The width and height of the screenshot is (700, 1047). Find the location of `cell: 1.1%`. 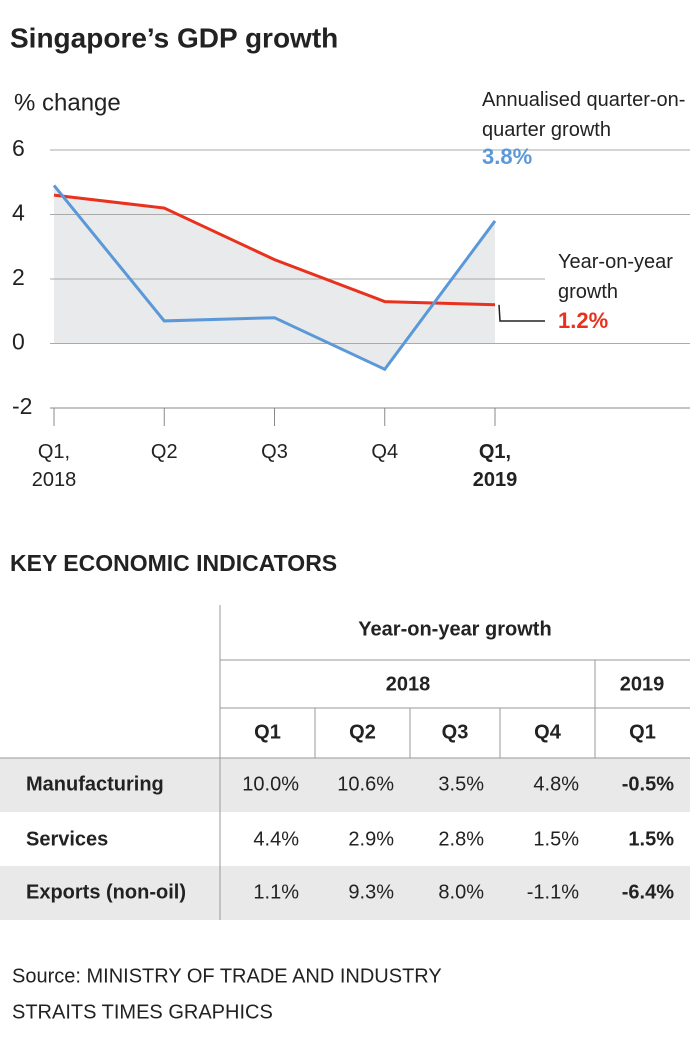

cell: 1.1% is located at coordinates (276, 892).